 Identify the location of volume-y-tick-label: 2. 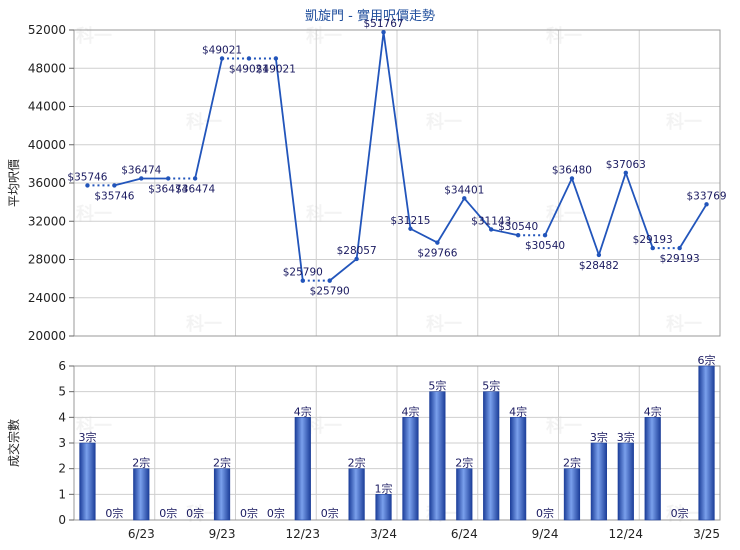
(62, 469).